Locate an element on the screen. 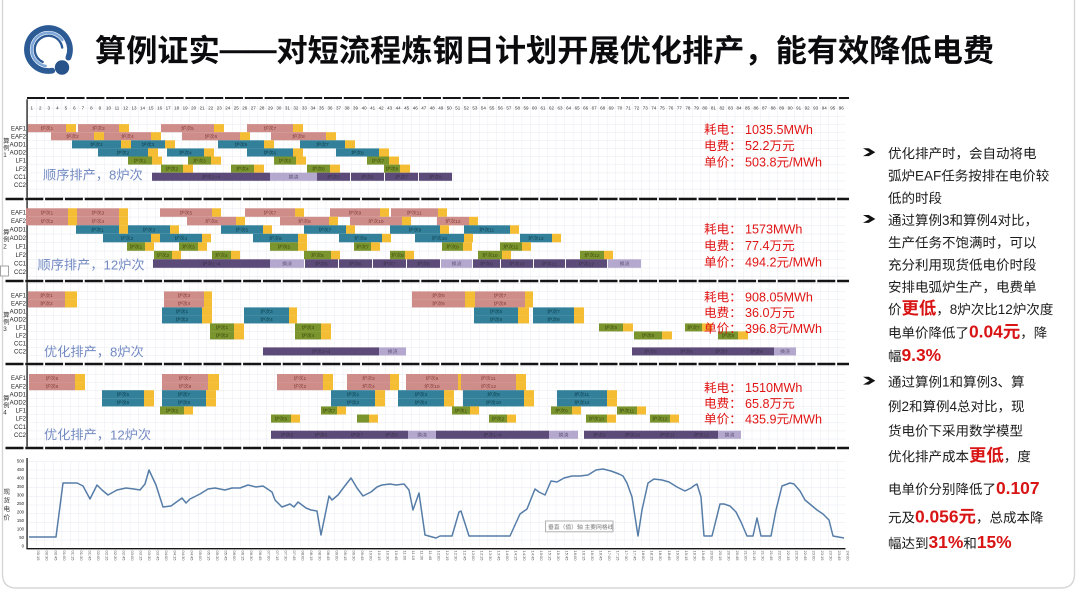 The image size is (1080, 595). svg-text: 01:30 is located at coordinates (81, 556).